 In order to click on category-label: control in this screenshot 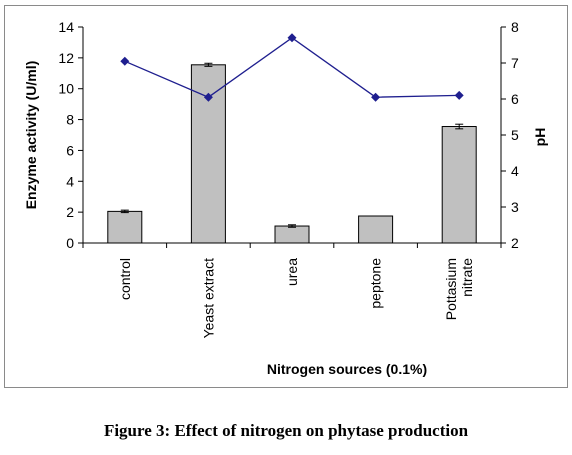, I will do `click(125, 279)`.